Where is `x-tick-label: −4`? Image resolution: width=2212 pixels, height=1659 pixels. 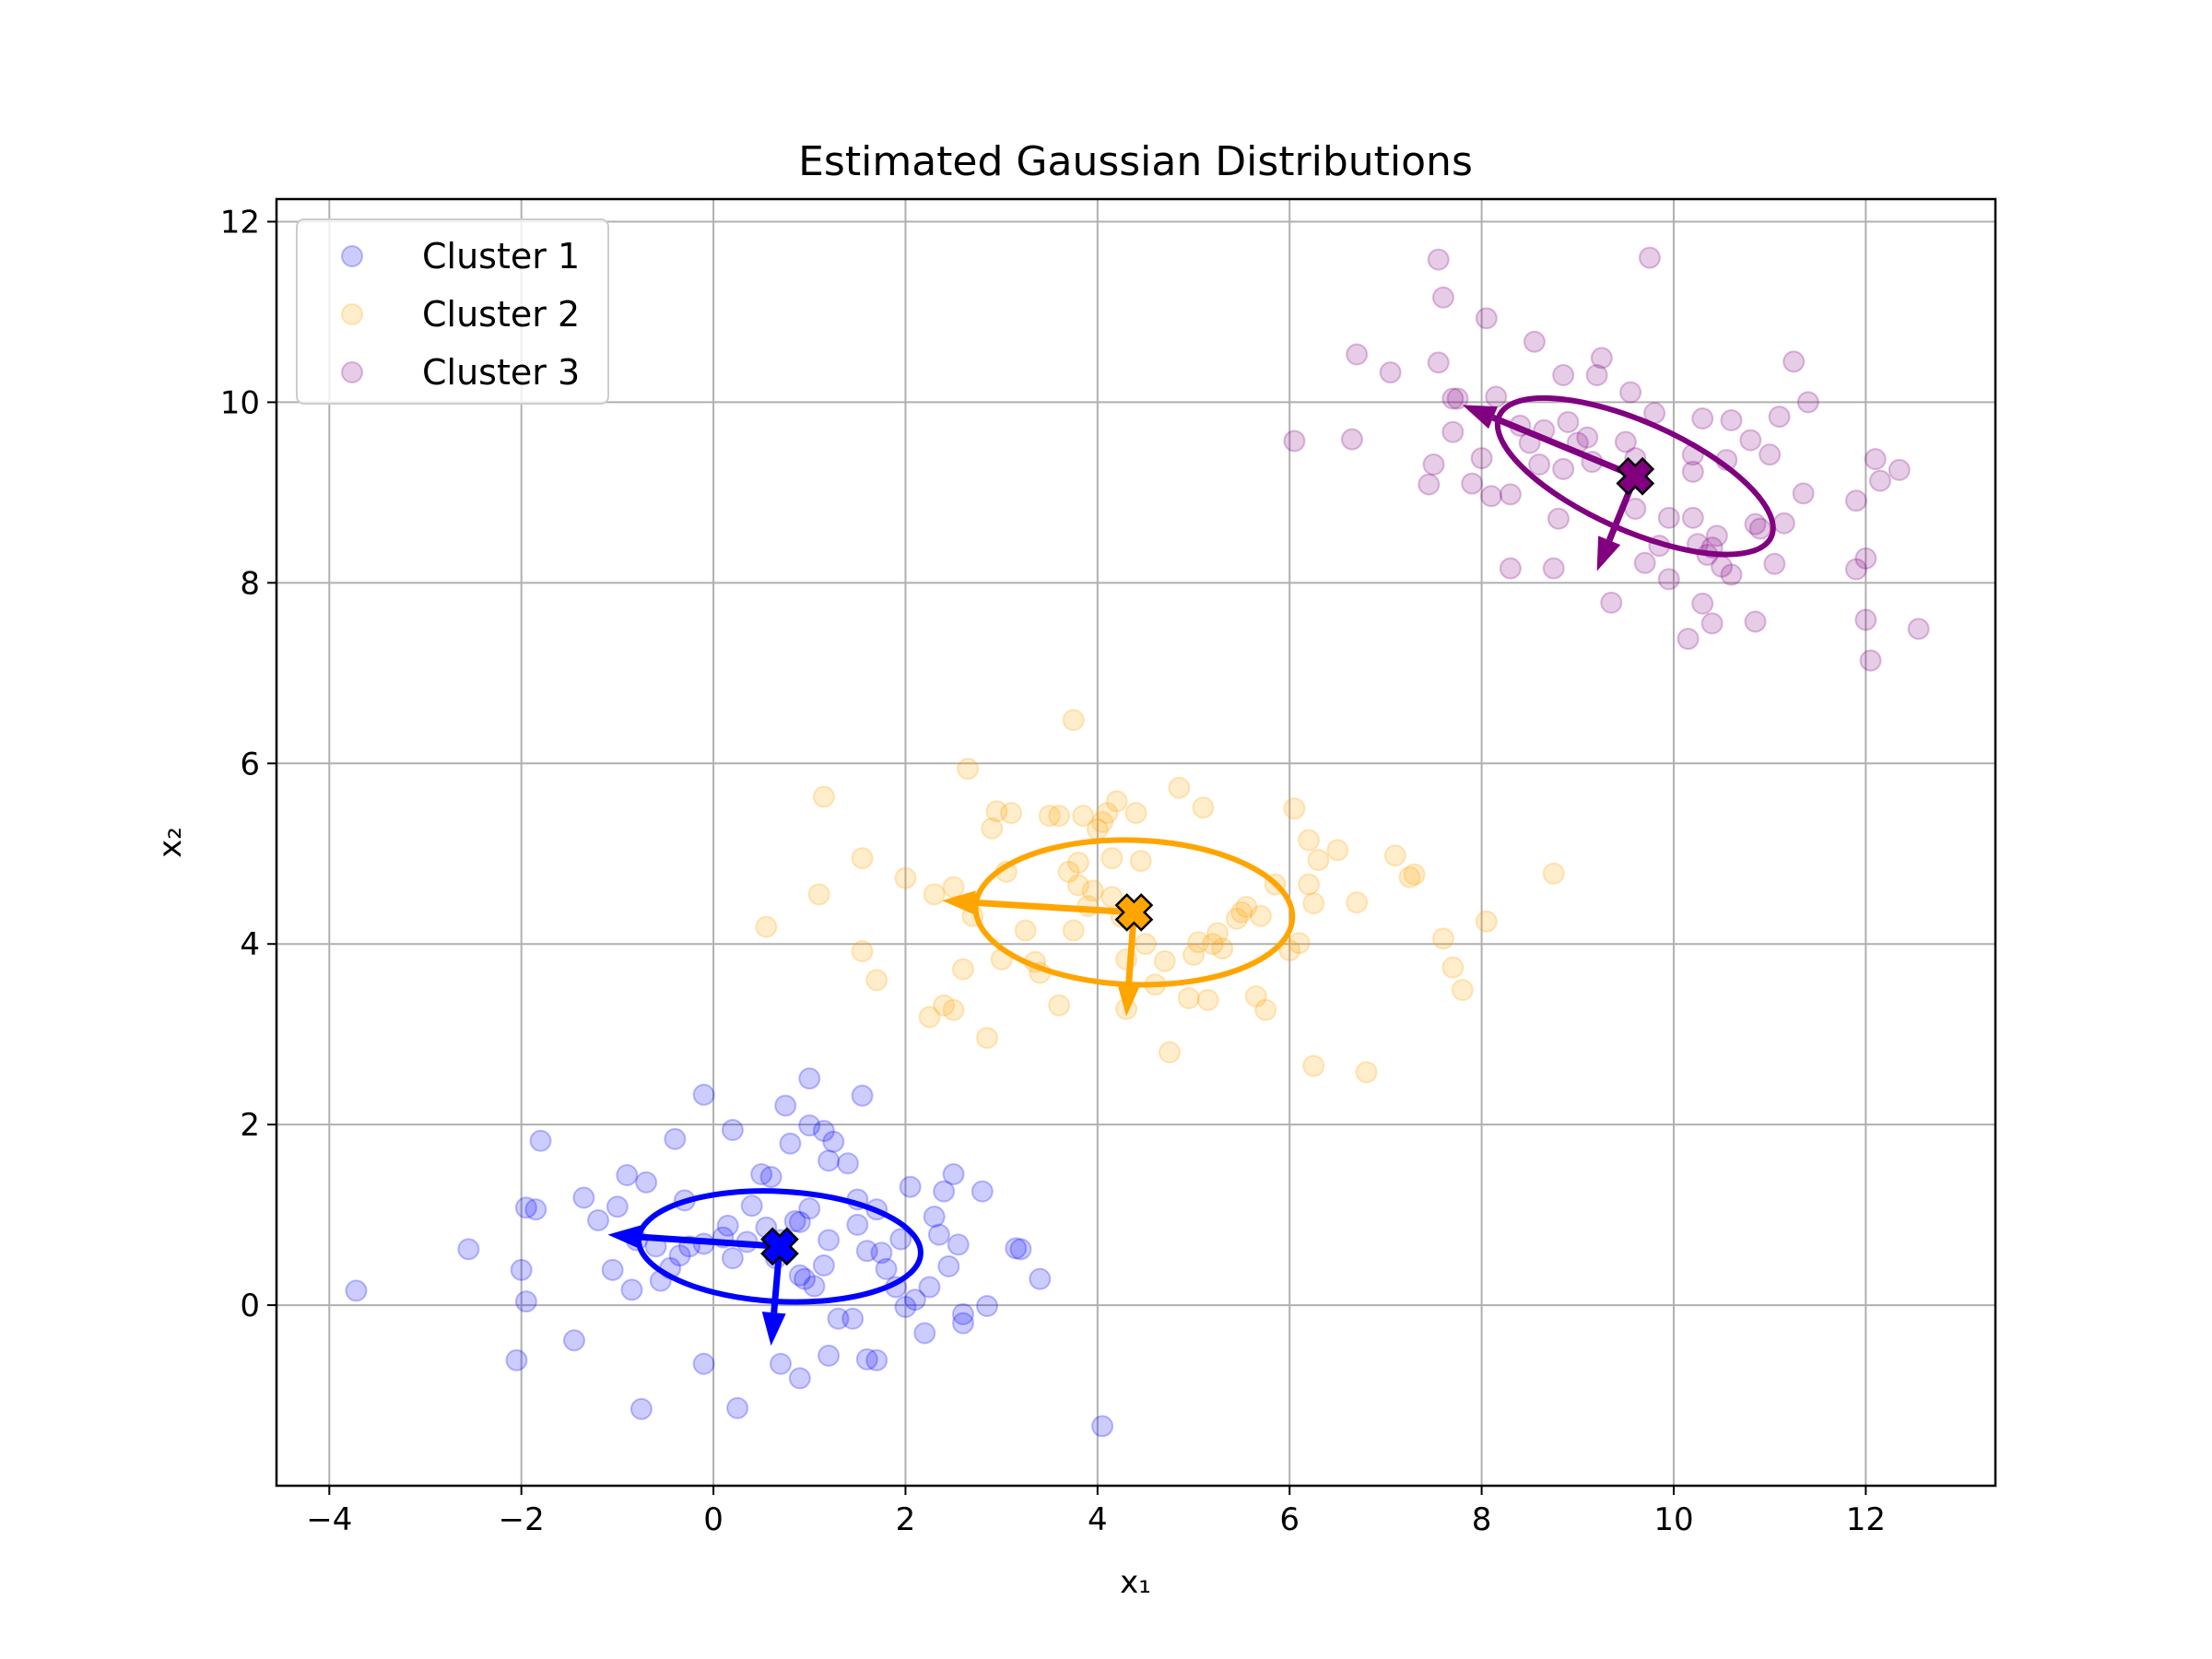 x-tick-label: −4 is located at coordinates (329, 1519).